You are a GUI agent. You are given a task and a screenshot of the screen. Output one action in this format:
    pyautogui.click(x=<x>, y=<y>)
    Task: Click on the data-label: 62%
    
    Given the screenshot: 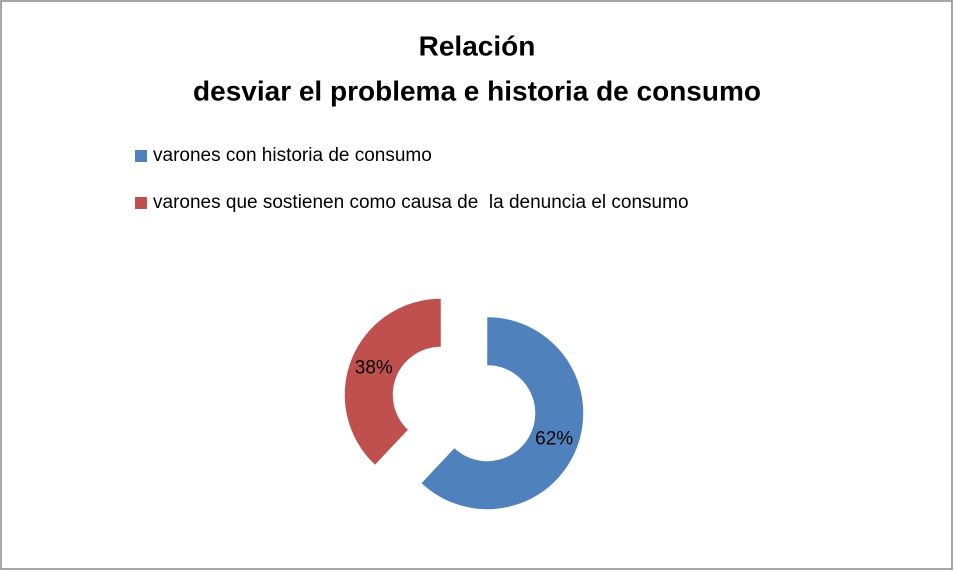 What is the action you would take?
    pyautogui.click(x=554, y=439)
    